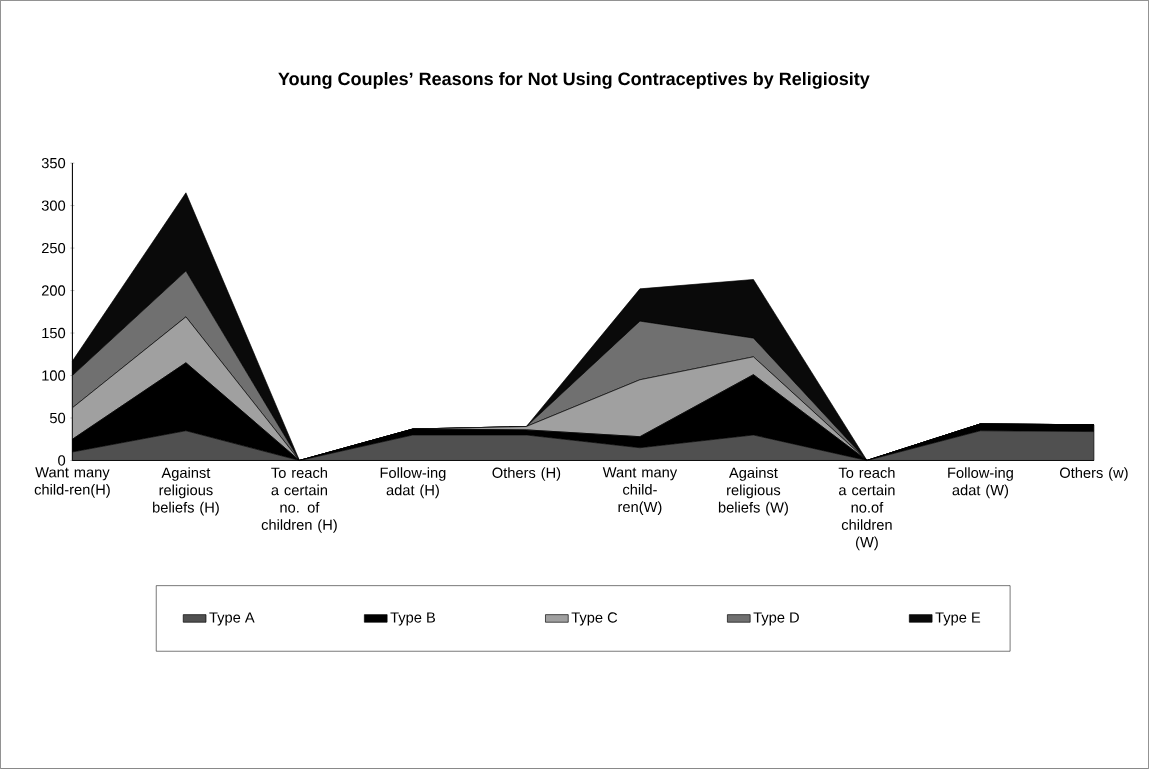 The height and width of the screenshot is (769, 1149). Describe the element at coordinates (232, 619) in the screenshot. I see `legend-label: Type A` at that location.